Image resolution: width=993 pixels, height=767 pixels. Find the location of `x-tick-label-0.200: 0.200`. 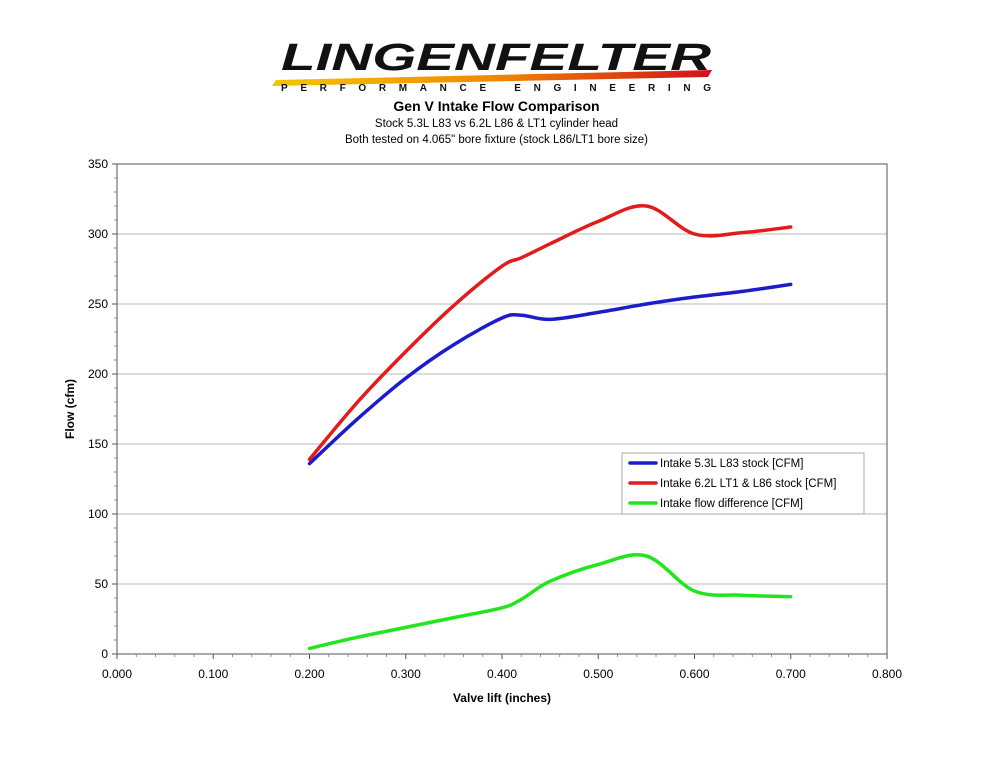

x-tick-label-0.200: 0.200 is located at coordinates (309, 674).